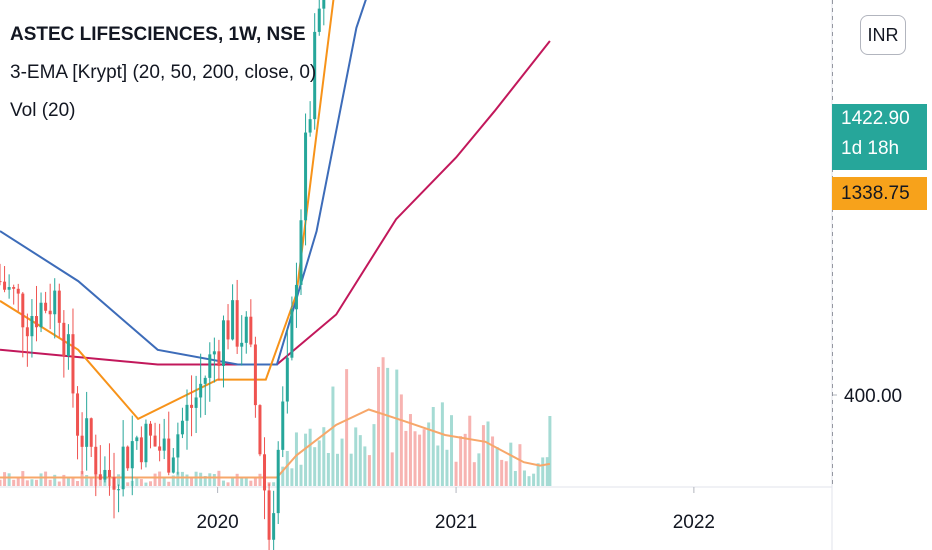 The width and height of the screenshot is (932, 550). Describe the element at coordinates (158, 34) in the screenshot. I see `chart-title: ASTEC LIFESCIENCES, 1W, NSE` at that location.